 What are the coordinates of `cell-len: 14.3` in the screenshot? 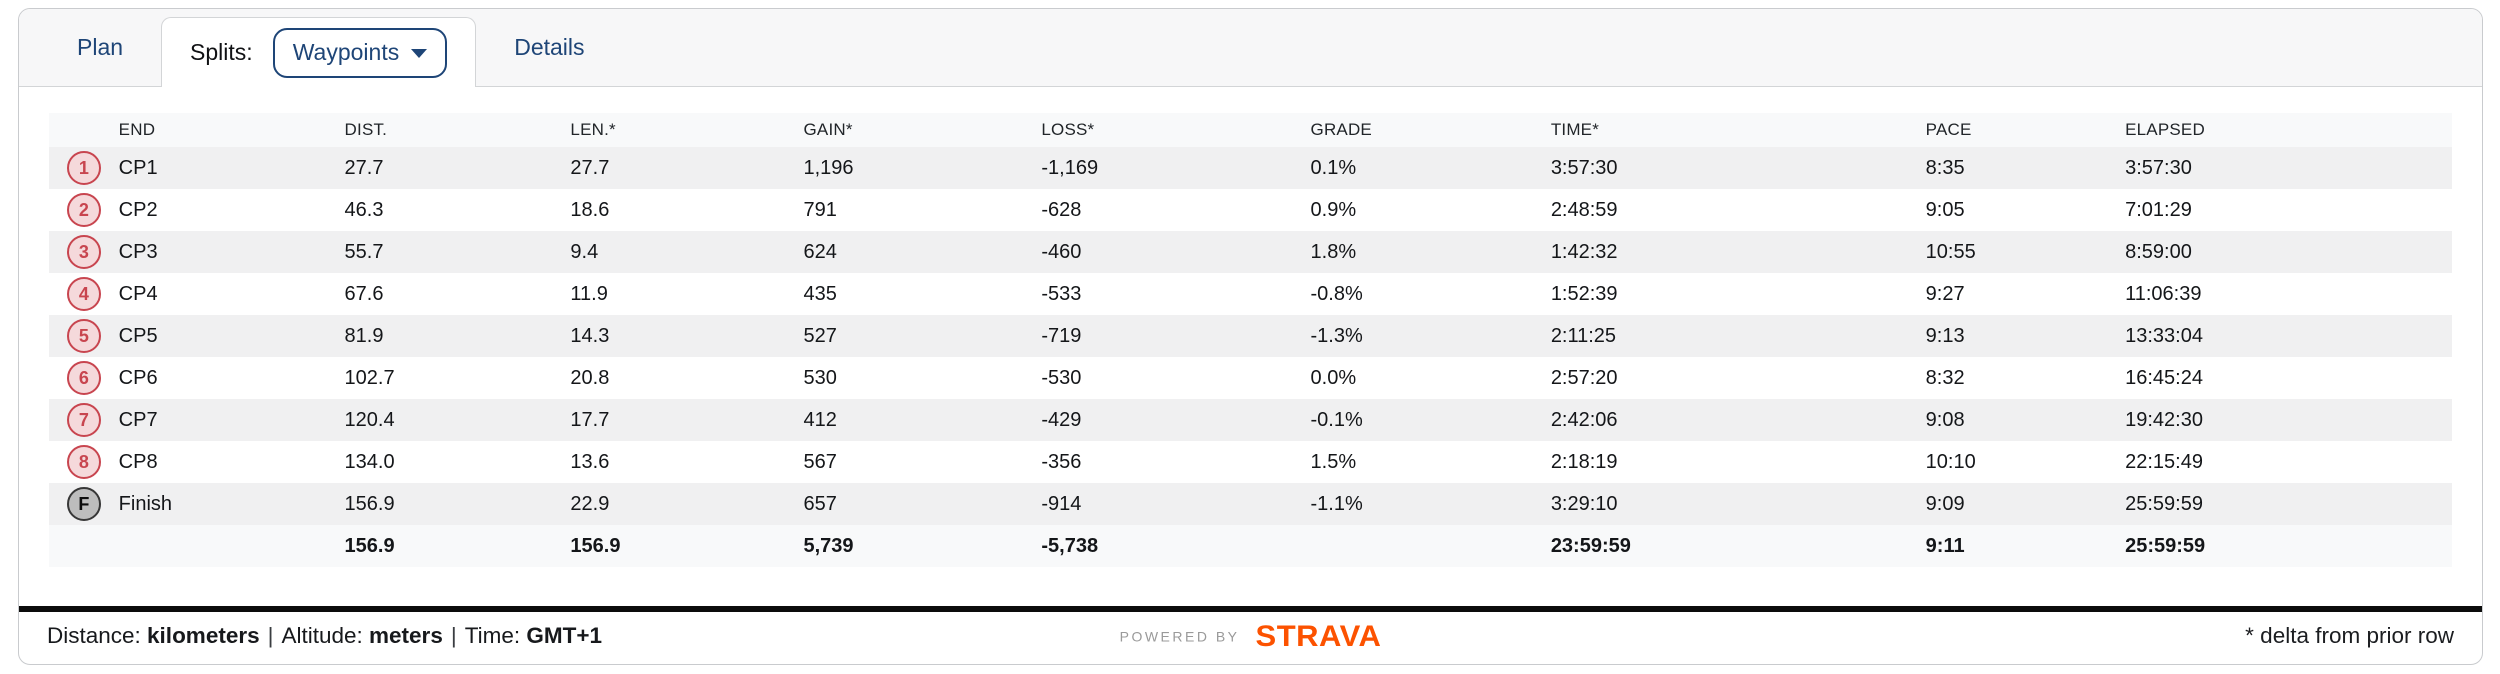 It's located at (687, 336).